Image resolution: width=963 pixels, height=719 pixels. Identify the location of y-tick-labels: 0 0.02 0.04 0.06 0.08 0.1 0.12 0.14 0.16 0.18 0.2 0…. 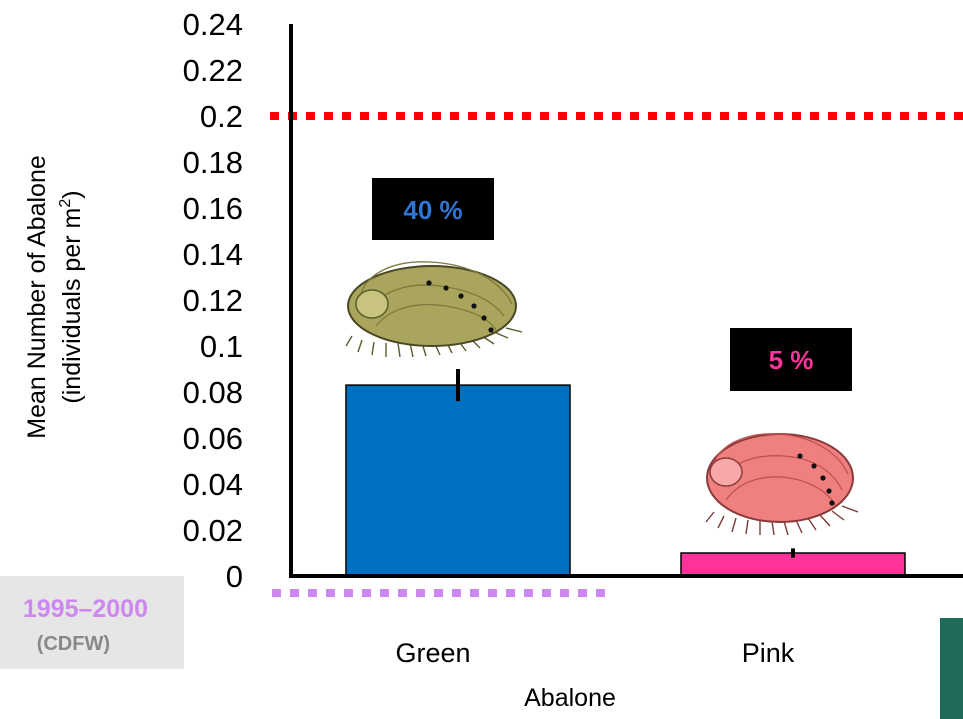
(213, 300).